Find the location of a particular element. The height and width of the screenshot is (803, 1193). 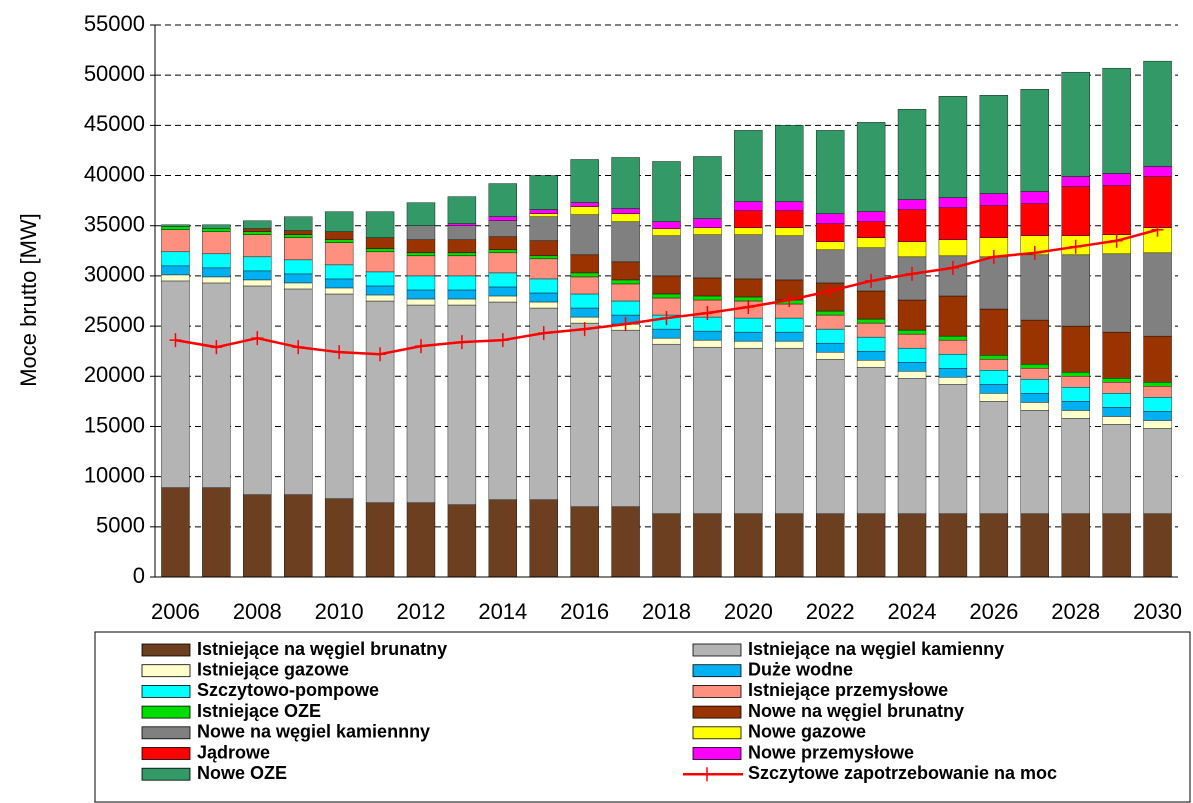

x-tick-label: 2010 is located at coordinates (339, 611).